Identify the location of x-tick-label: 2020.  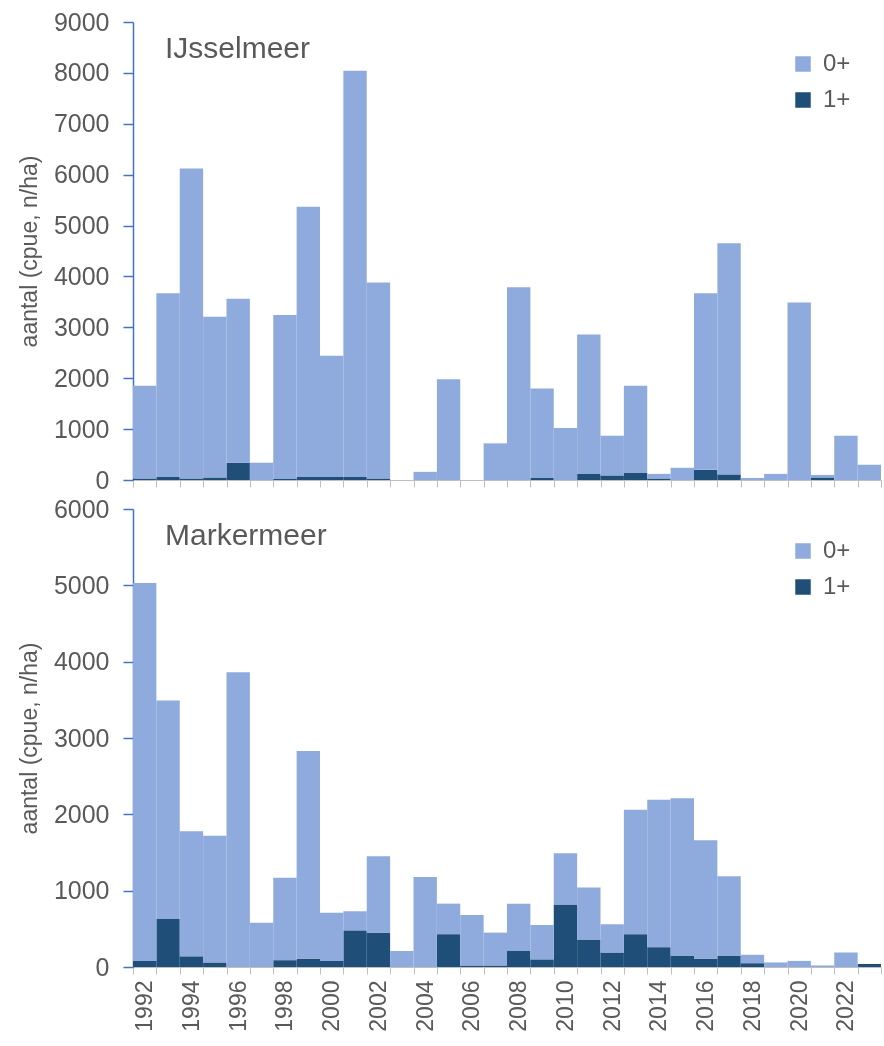
(798, 1006).